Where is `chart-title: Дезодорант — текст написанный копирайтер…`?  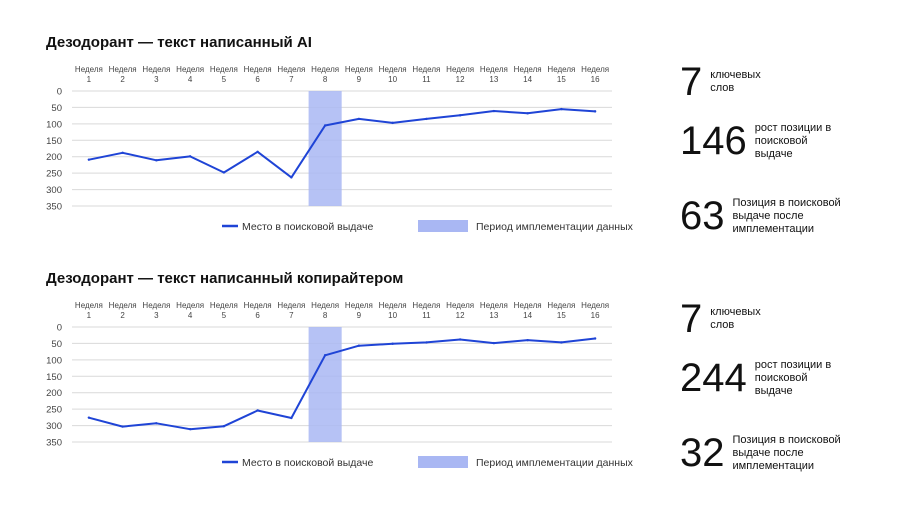 chart-title: Дезодорант — текст написанный копирайтер… is located at coordinates (225, 278).